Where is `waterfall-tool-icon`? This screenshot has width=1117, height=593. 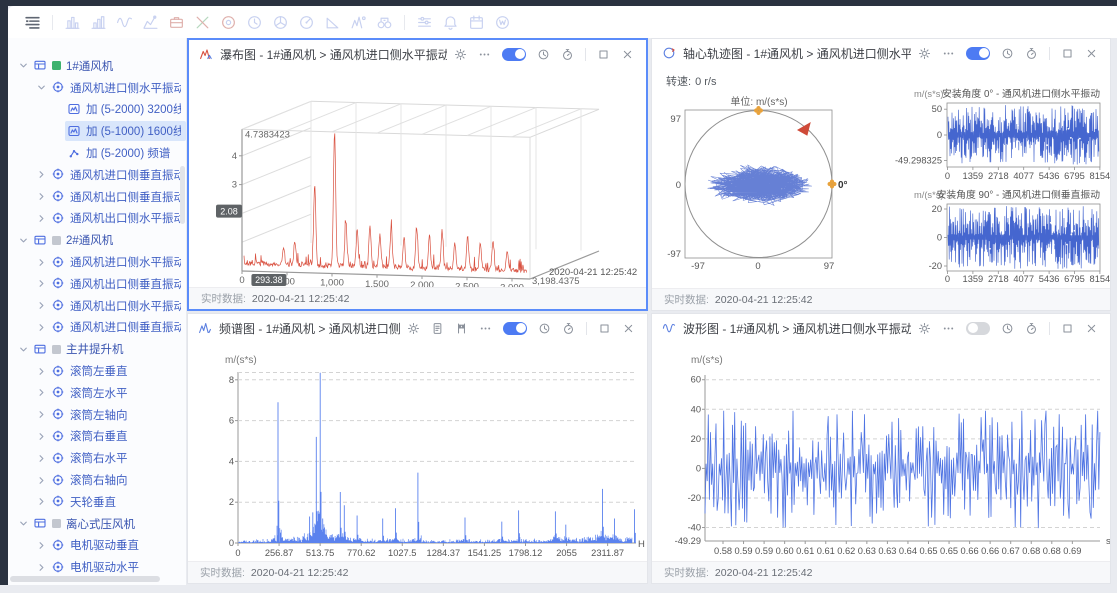
waterfall-tool-icon is located at coordinates (176, 22).